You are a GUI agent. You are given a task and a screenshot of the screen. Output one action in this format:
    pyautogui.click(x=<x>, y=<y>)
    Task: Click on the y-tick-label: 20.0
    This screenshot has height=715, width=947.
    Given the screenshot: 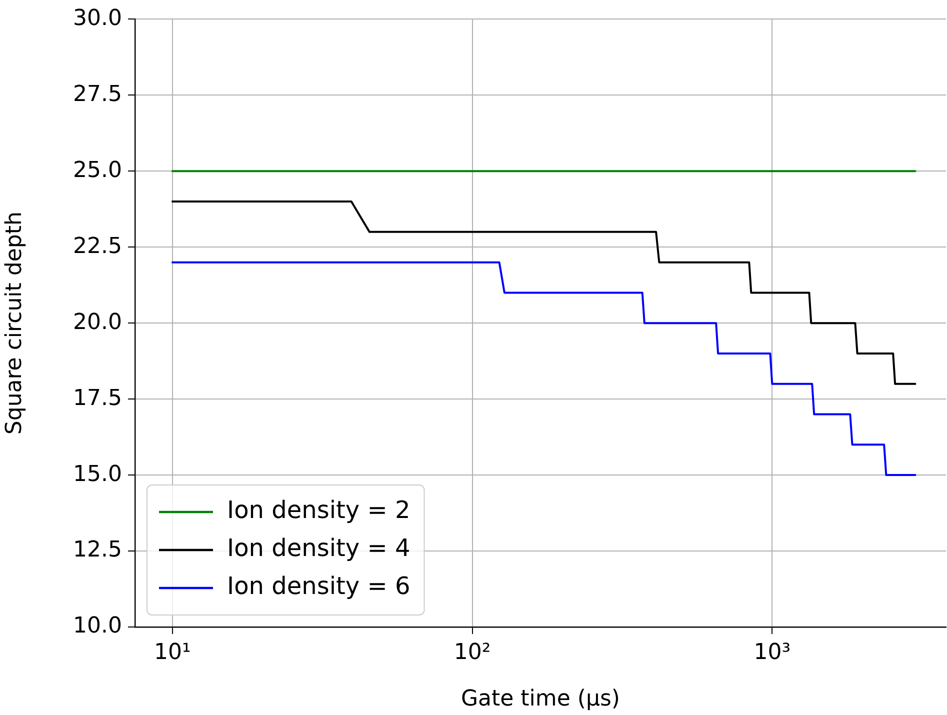 What is the action you would take?
    pyautogui.click(x=97, y=322)
    